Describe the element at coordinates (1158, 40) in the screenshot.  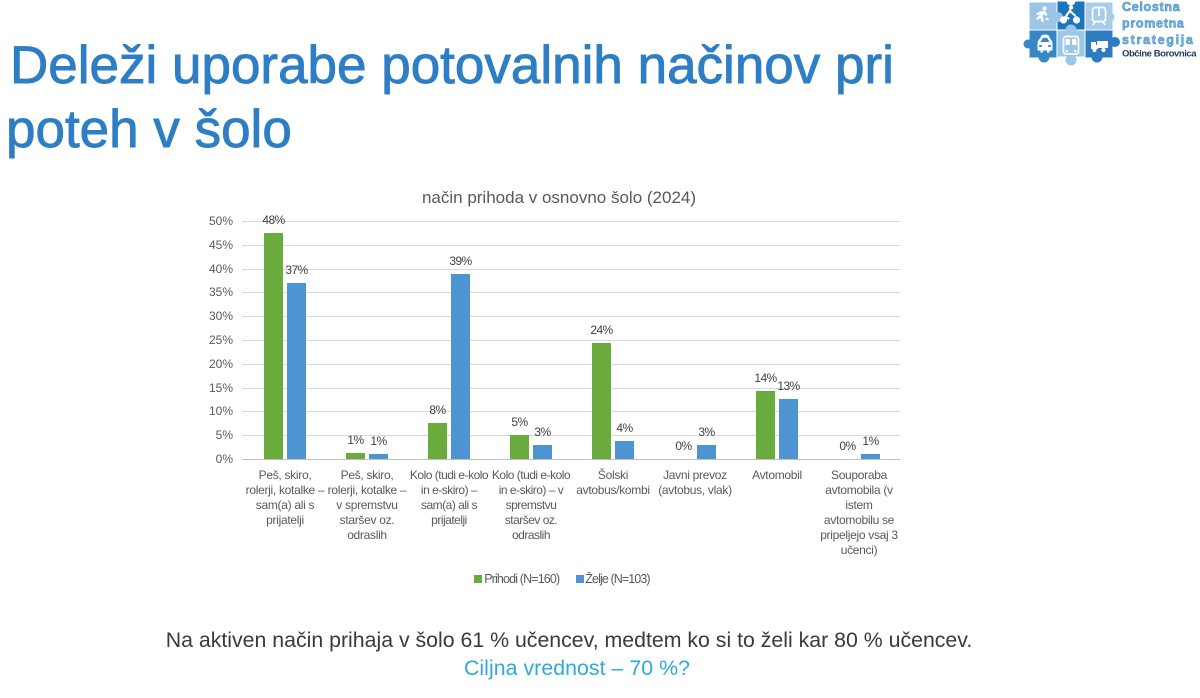
I see `svg-text: strategija` at that location.